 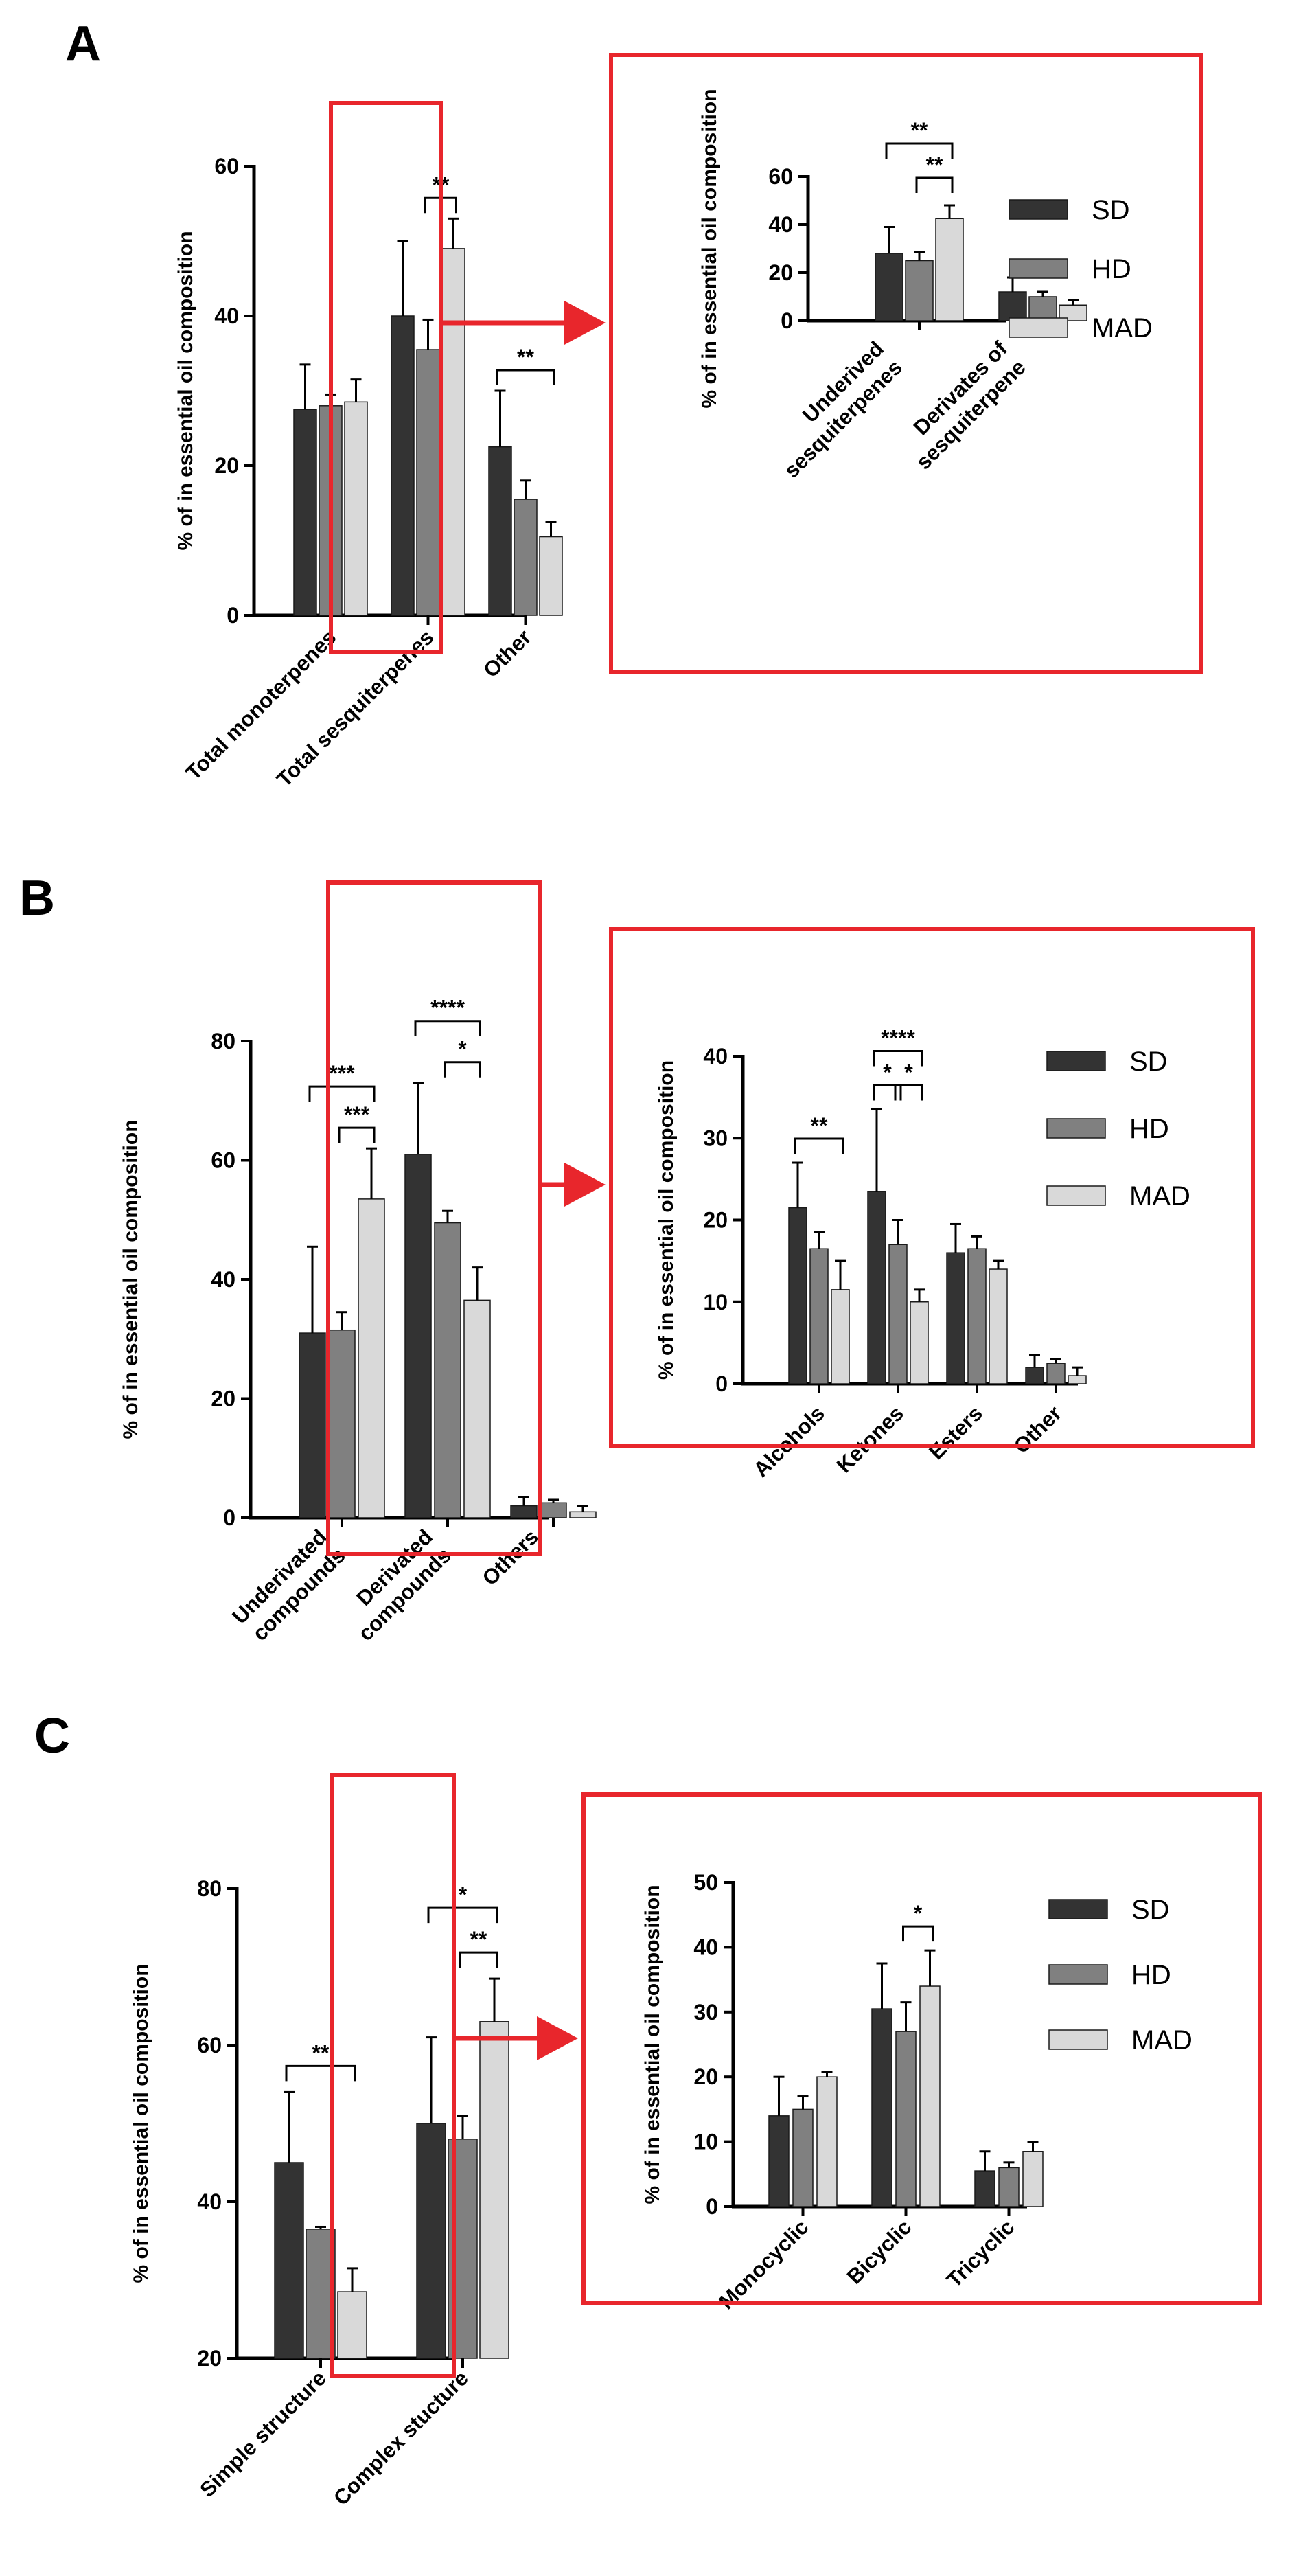 I want to click on inset-frame-a, so click(x=906, y=363).